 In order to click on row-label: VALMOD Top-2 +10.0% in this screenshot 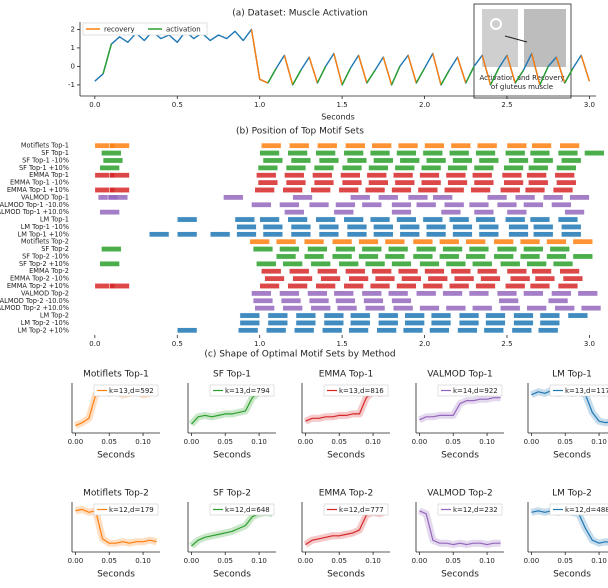, I will do `click(34, 308)`.